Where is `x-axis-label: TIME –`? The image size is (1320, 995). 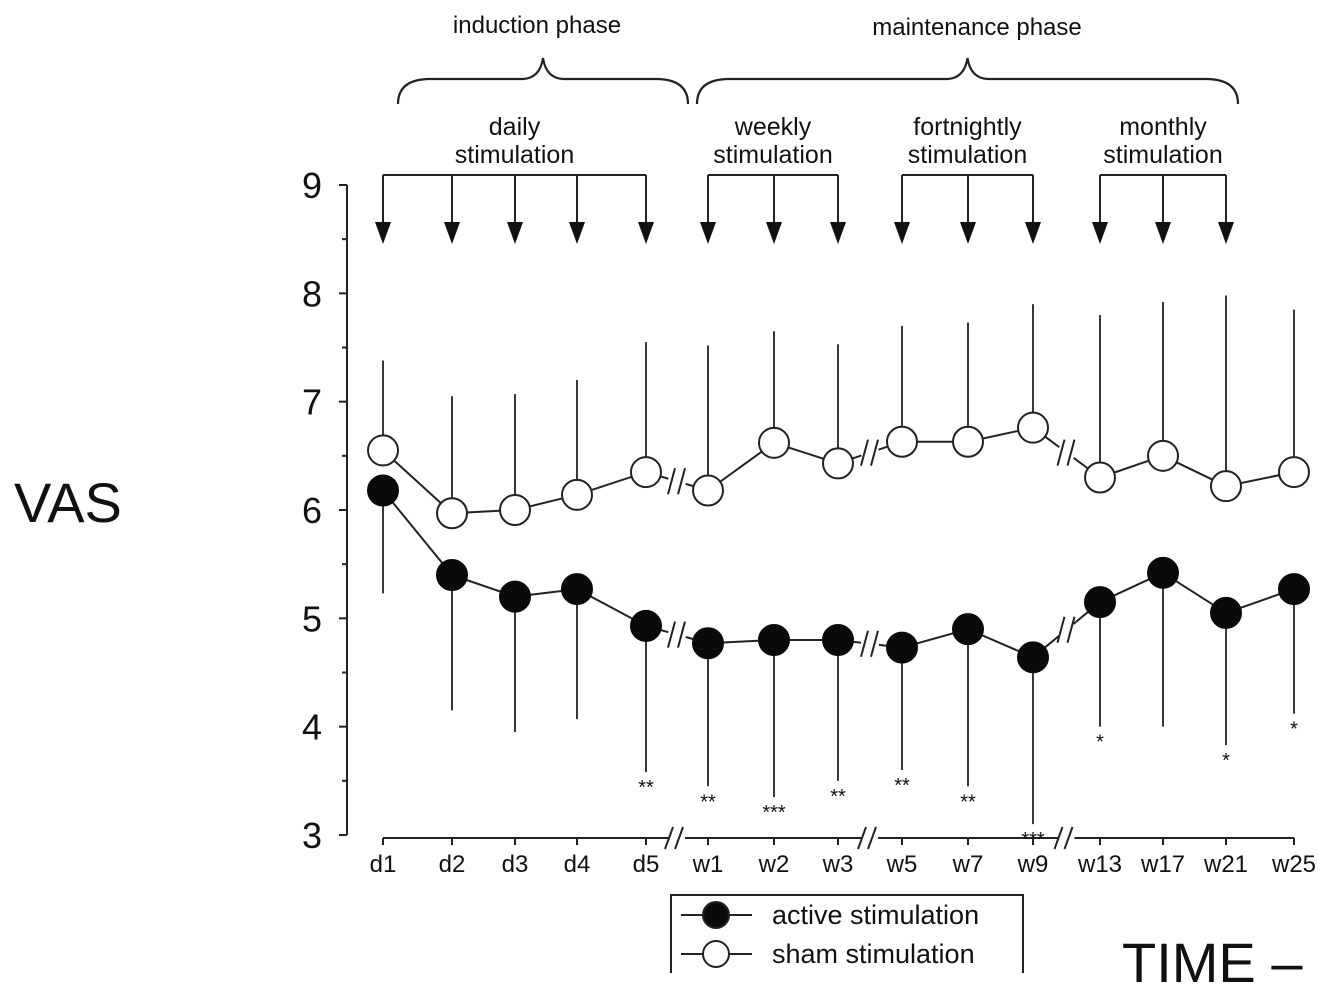
x-axis-label: TIME – is located at coordinates (1212, 962).